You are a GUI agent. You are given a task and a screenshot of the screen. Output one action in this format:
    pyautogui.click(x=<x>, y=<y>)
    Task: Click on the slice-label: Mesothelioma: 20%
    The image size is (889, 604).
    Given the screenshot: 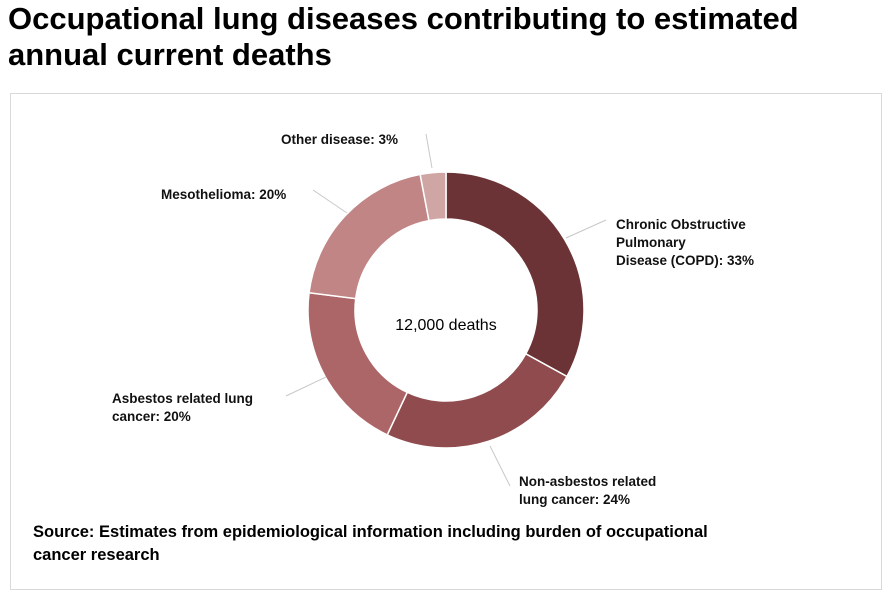 What is the action you would take?
    pyautogui.click(x=223, y=194)
    